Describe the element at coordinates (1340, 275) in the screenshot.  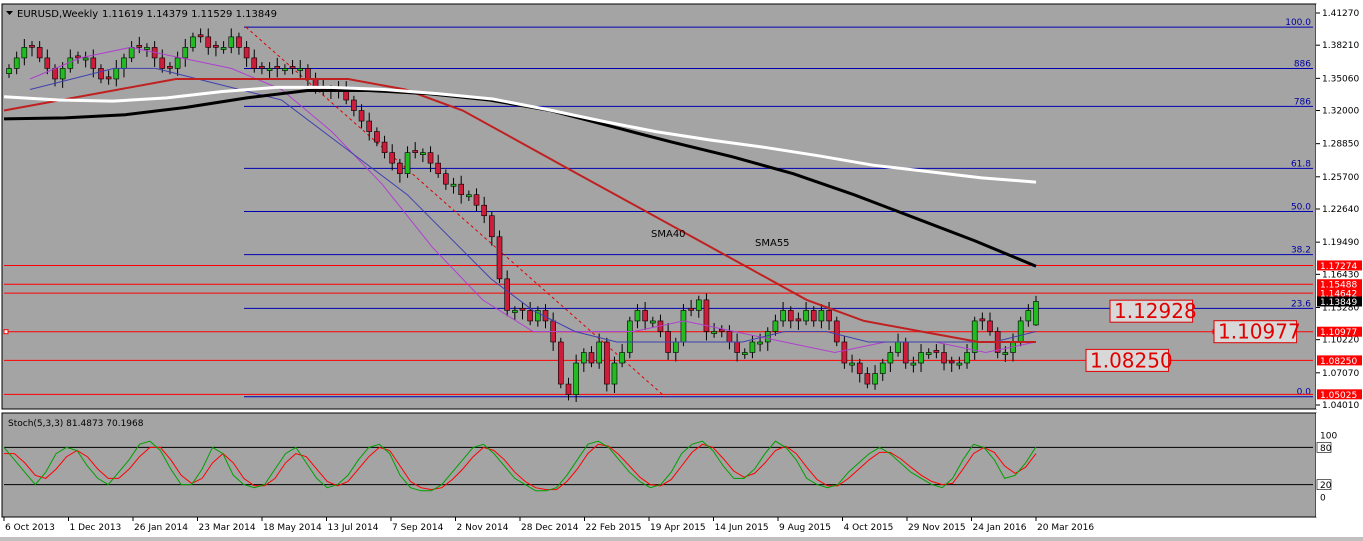
I see `price-tick-label: 1.16430` at that location.